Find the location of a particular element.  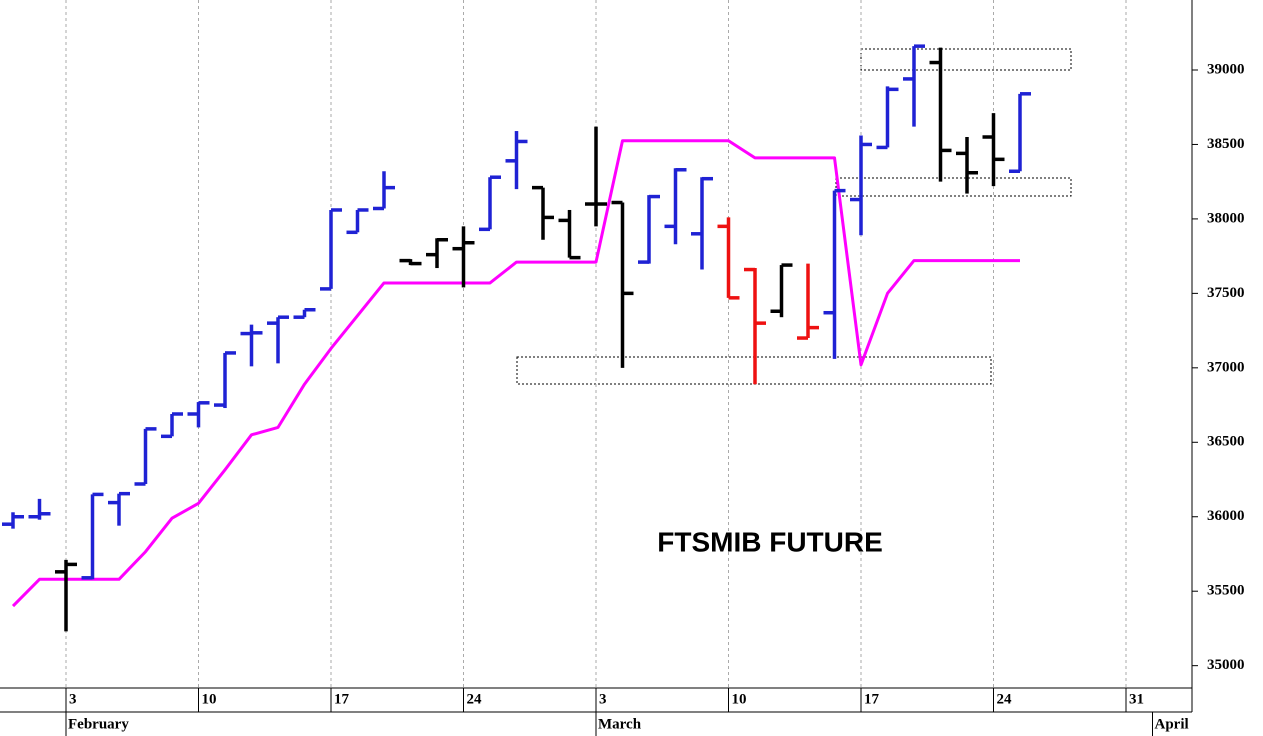

y-tick-label: 37000 is located at coordinates (1226, 367).